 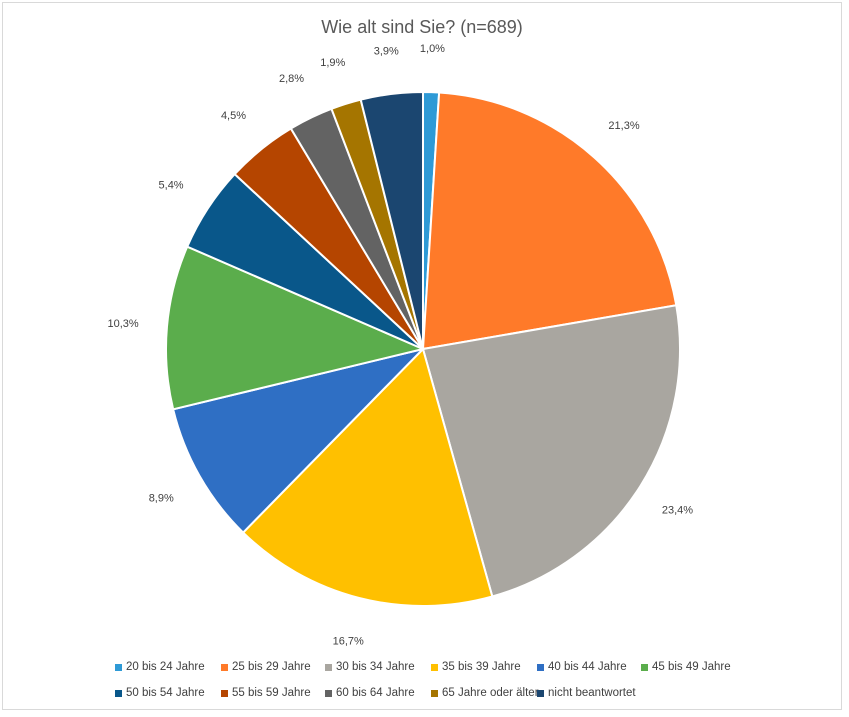 I want to click on legend-item: 40 bis 44 Jahre, so click(x=582, y=667).